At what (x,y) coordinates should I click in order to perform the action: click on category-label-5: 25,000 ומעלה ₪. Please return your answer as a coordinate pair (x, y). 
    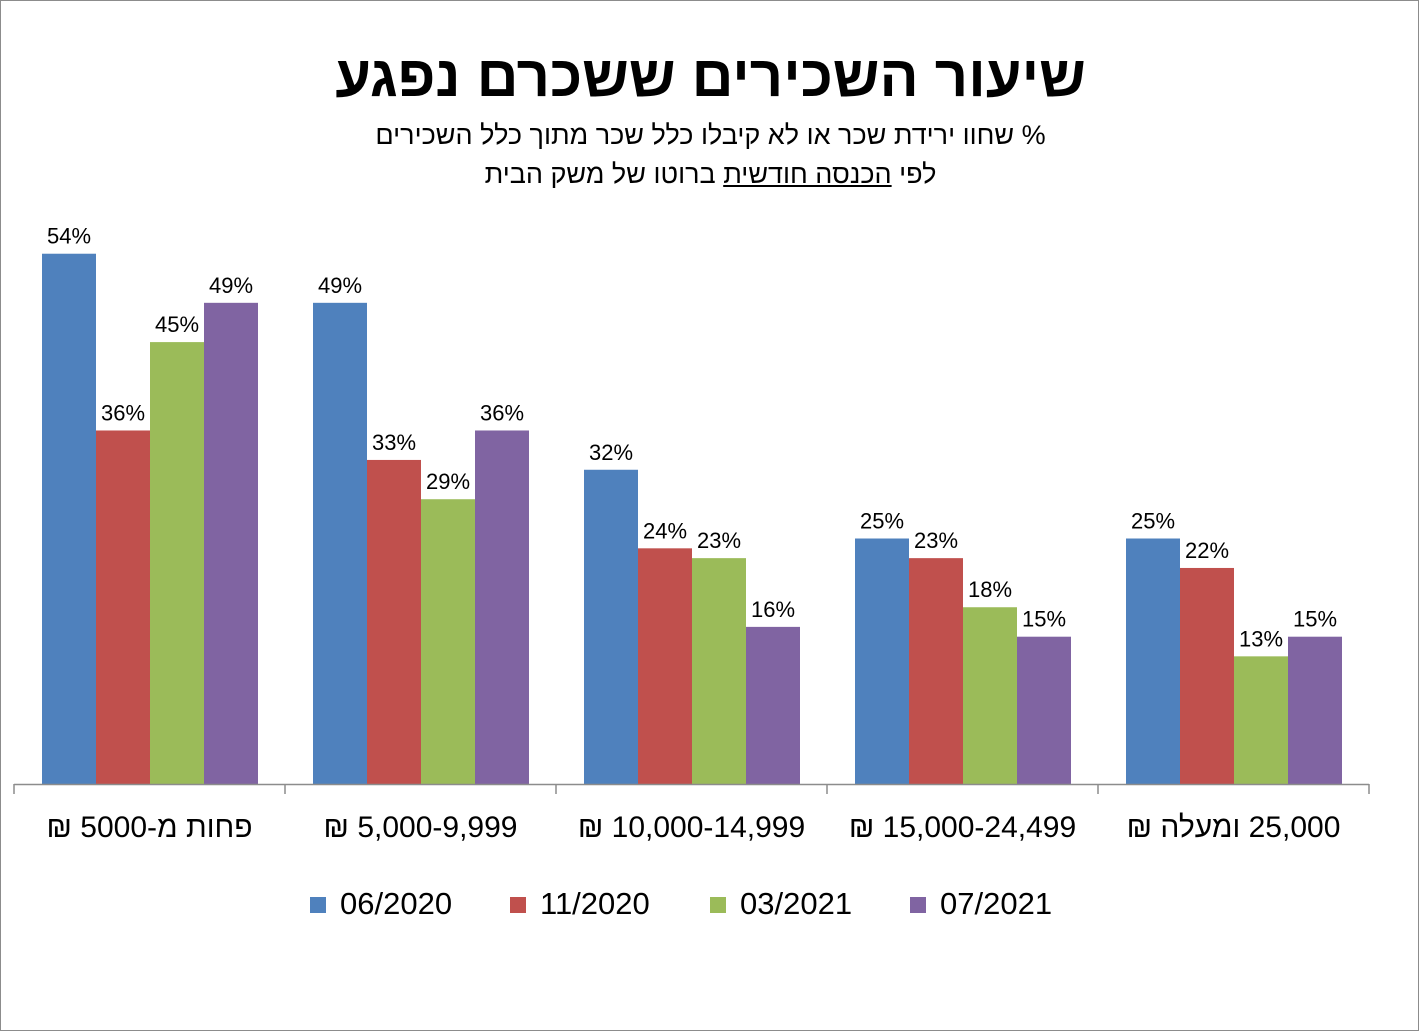
    Looking at the image, I should click on (1234, 827).